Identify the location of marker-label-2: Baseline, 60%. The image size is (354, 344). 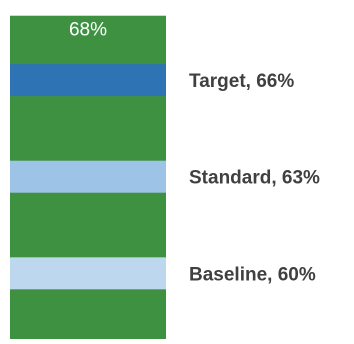
(252, 274).